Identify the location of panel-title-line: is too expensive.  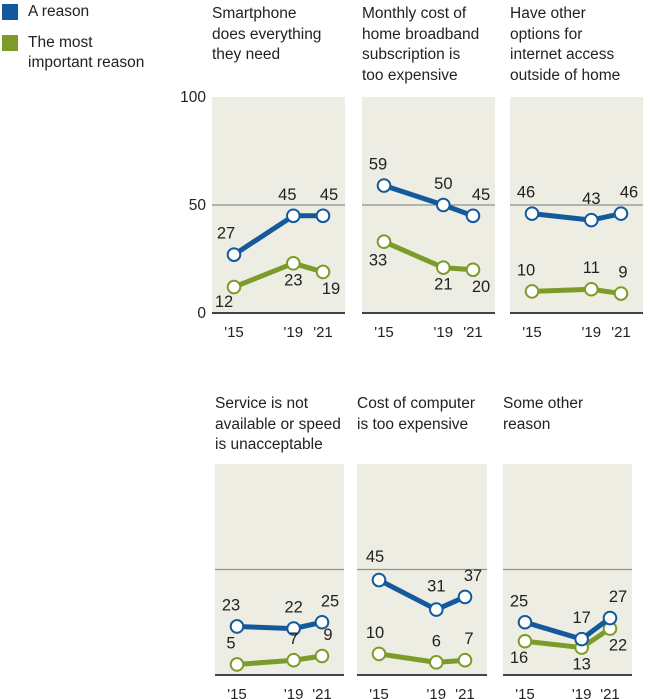
(413, 424).